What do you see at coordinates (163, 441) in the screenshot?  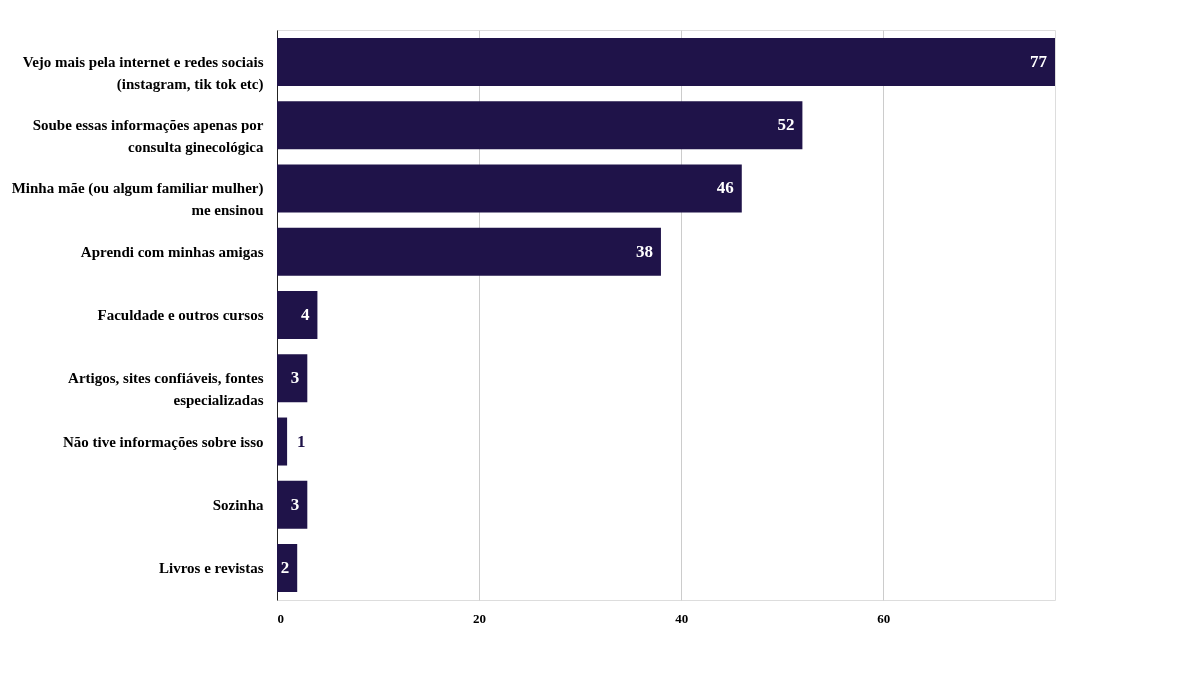 I see `y-tick-label: Não tive informações sobre isso` at bounding box center [163, 441].